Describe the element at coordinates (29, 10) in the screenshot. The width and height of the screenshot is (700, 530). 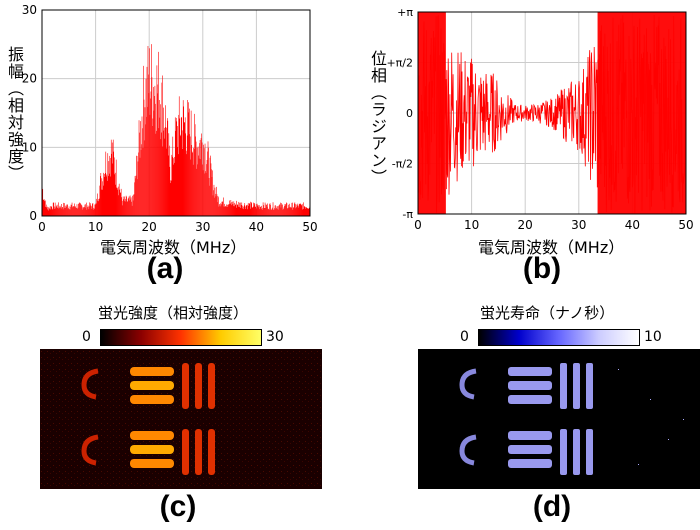
I see `chart-a-ytick: 30` at that location.